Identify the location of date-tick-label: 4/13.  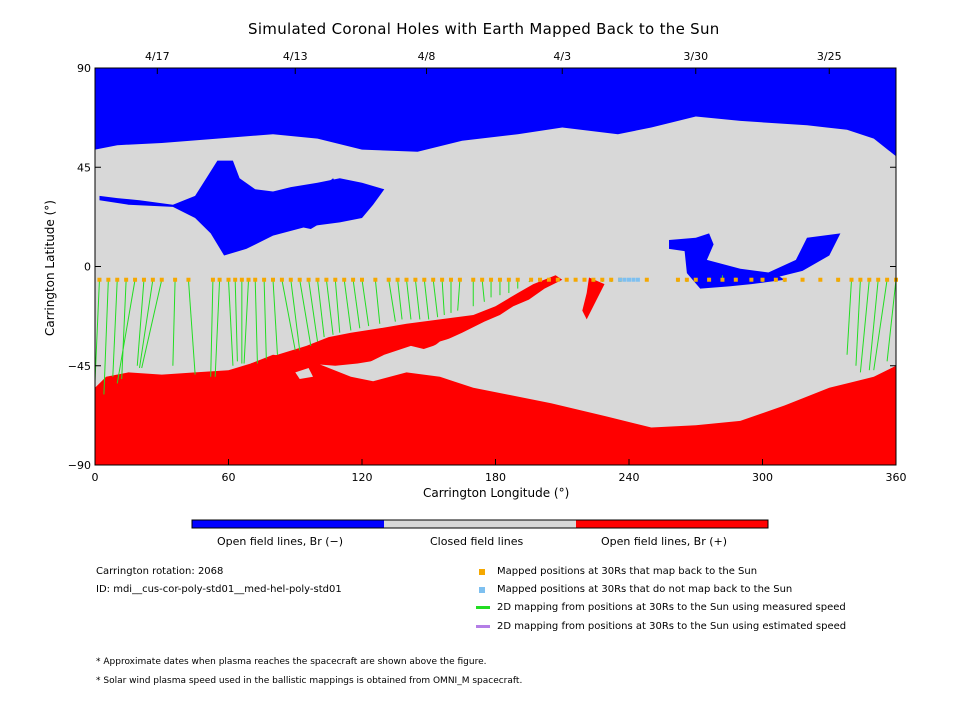
(295, 56).